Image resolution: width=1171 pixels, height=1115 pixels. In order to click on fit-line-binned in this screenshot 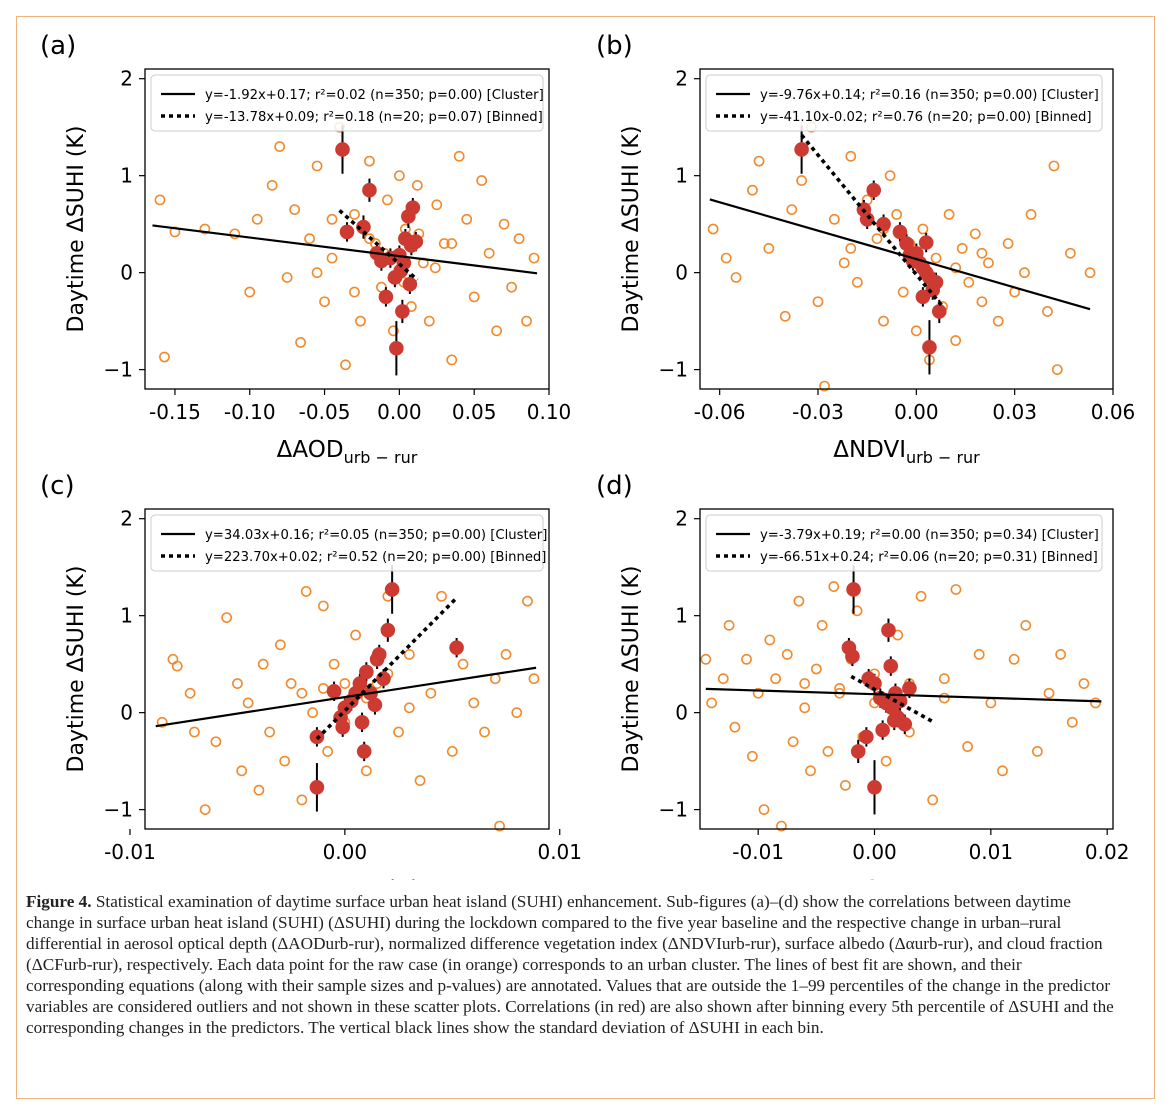, I will do `click(386, 668)`.